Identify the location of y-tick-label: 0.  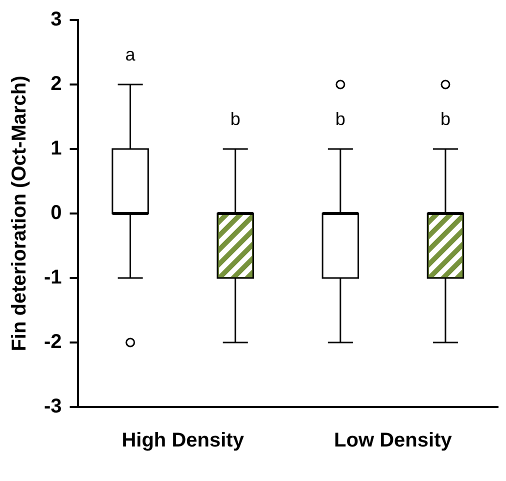
(56, 213).